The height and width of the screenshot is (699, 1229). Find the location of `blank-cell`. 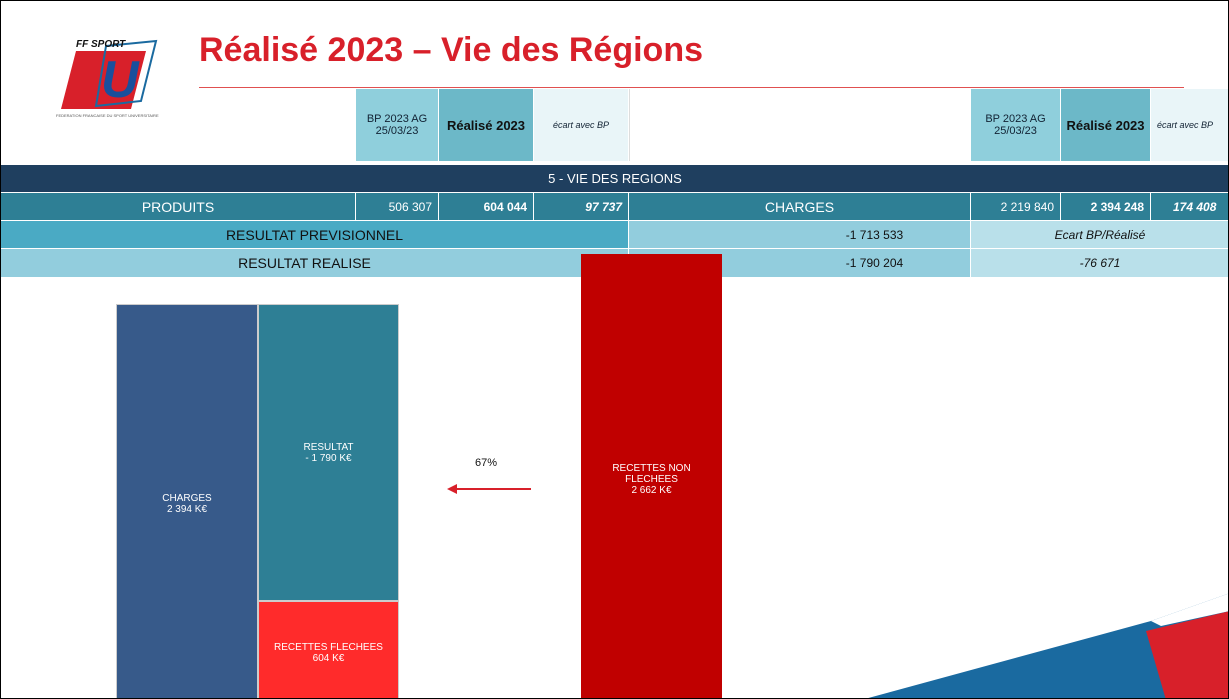

blank-cell is located at coordinates (800, 125).